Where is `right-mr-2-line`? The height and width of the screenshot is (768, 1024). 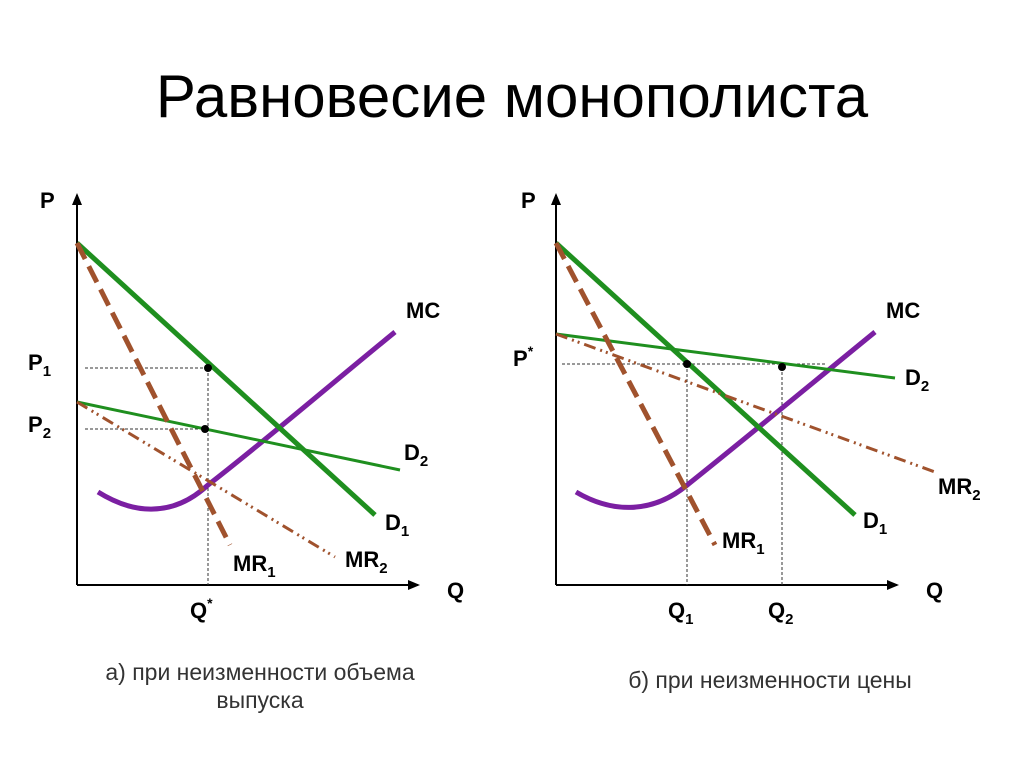
right-mr-2-line is located at coordinates (745, 403).